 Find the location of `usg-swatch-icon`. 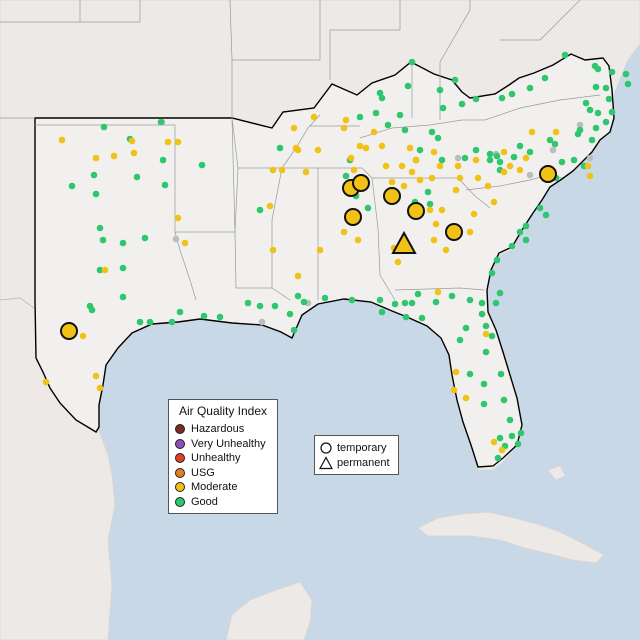

usg-swatch-icon is located at coordinates (180, 472).